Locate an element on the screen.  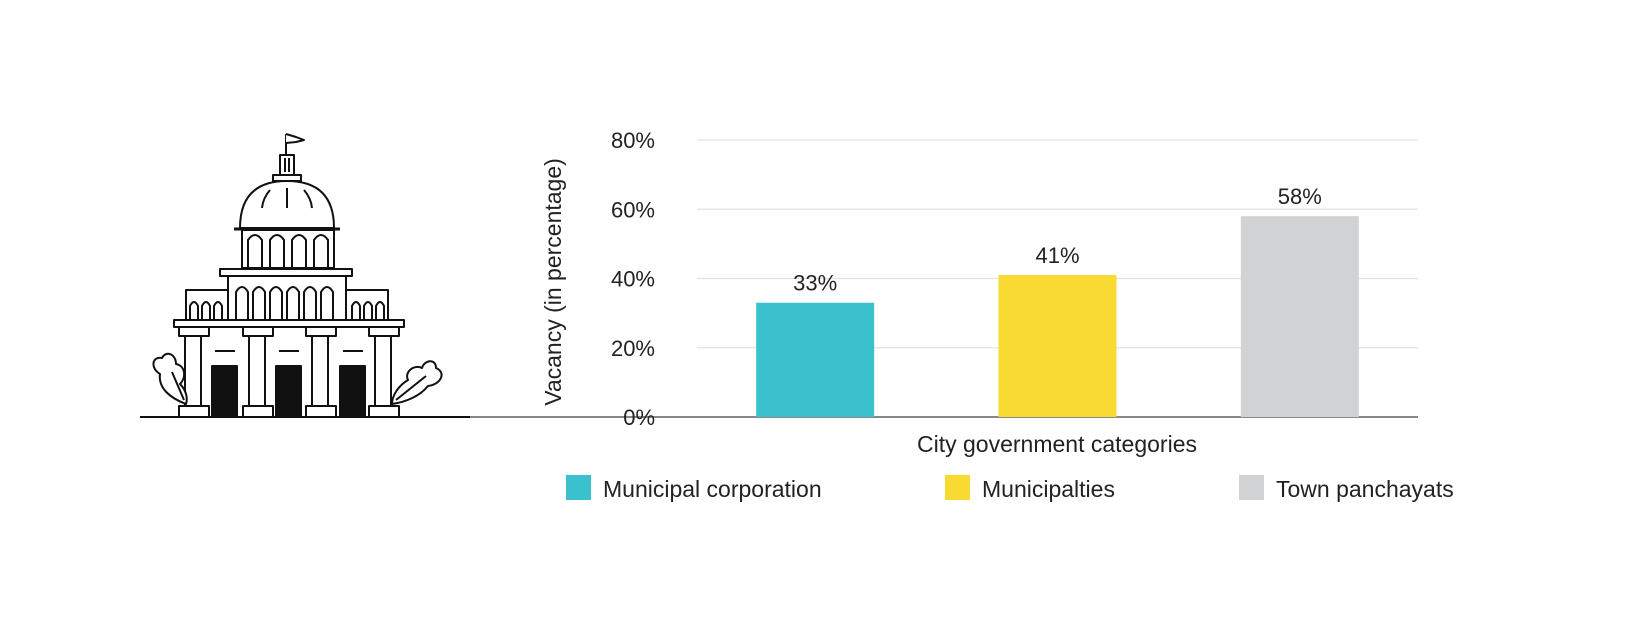
y-tick-label: 60% is located at coordinates (633, 209).